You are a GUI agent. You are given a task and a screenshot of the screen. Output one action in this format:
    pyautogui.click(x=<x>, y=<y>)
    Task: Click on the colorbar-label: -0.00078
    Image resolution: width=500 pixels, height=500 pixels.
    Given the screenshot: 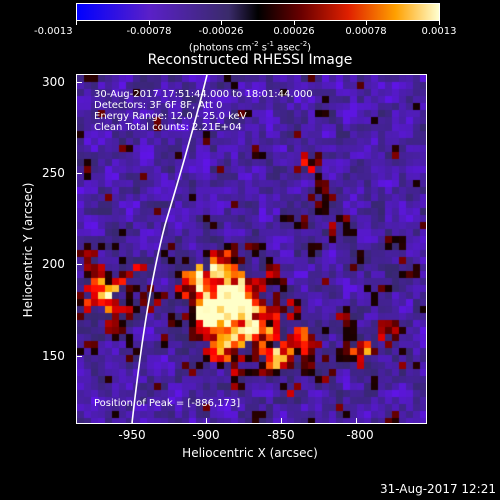 What is the action you would take?
    pyautogui.click(x=149, y=31)
    